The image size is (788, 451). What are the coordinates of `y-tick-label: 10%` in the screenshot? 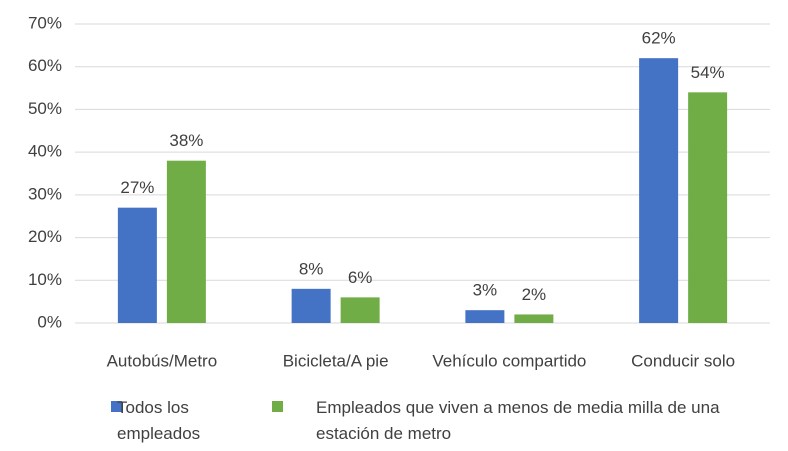 It's located at (45, 279).